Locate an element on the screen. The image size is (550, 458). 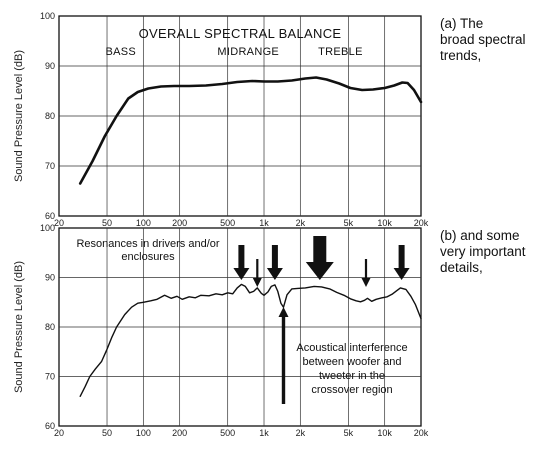
interference-arrow is located at coordinates (283, 355).